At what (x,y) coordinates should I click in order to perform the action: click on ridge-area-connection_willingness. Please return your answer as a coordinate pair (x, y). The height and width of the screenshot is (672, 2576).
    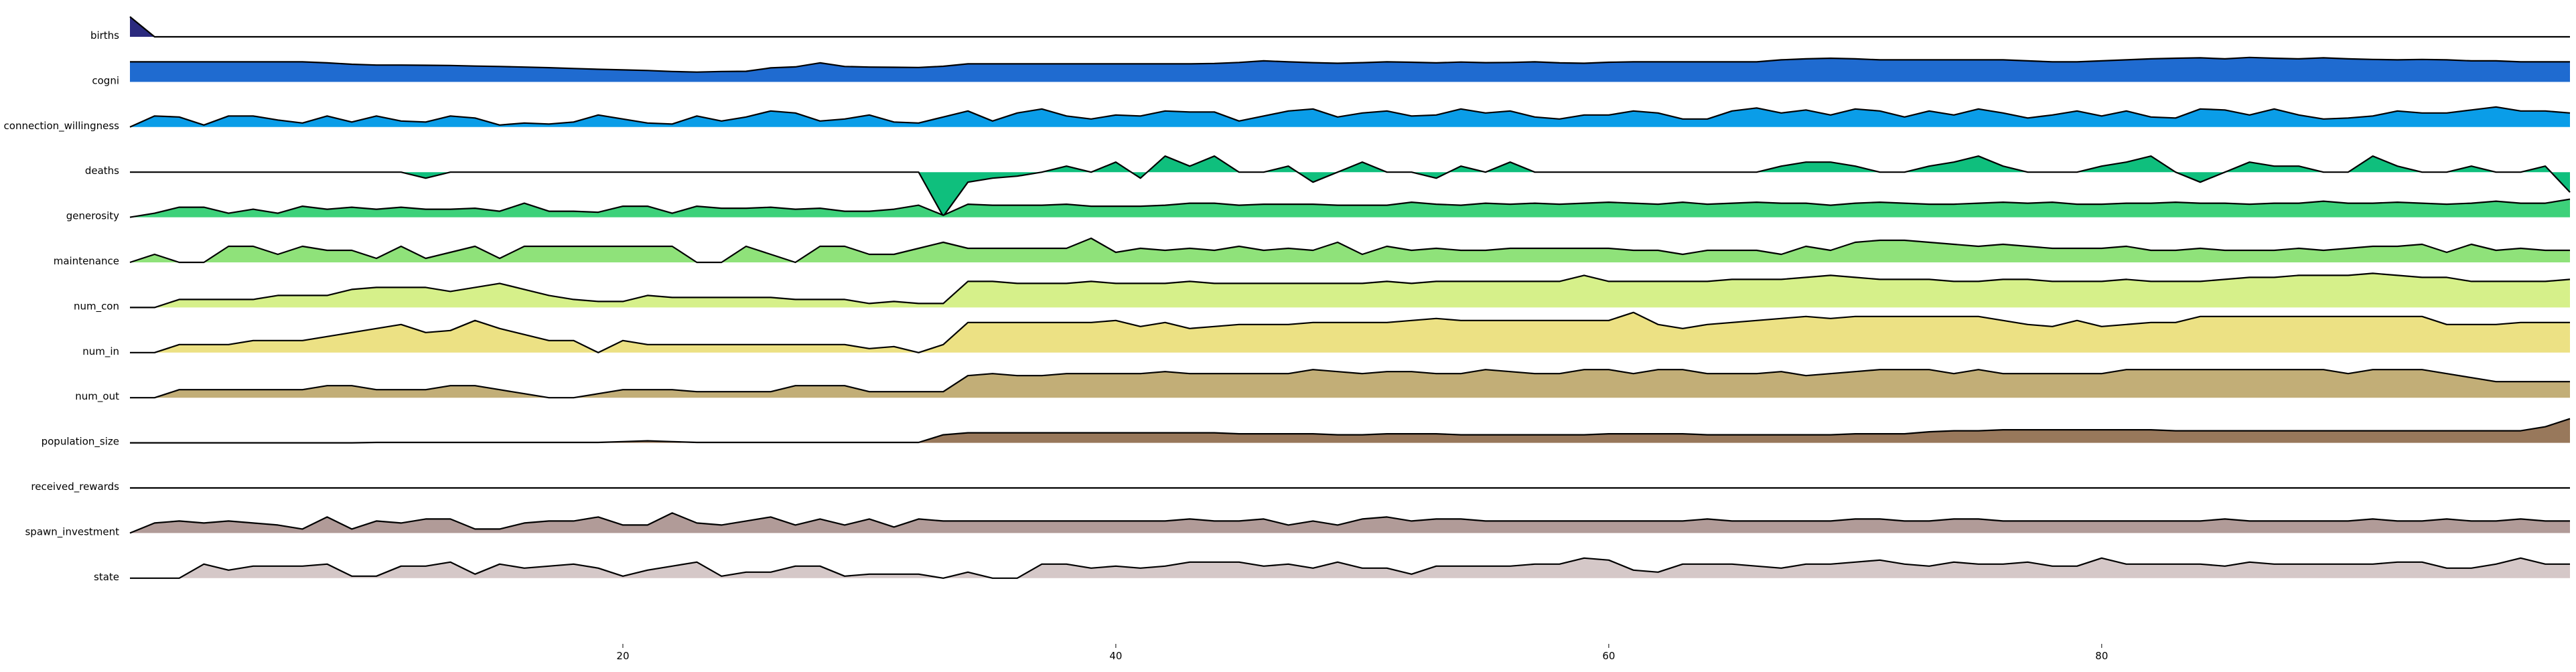
    Looking at the image, I should click on (1350, 116).